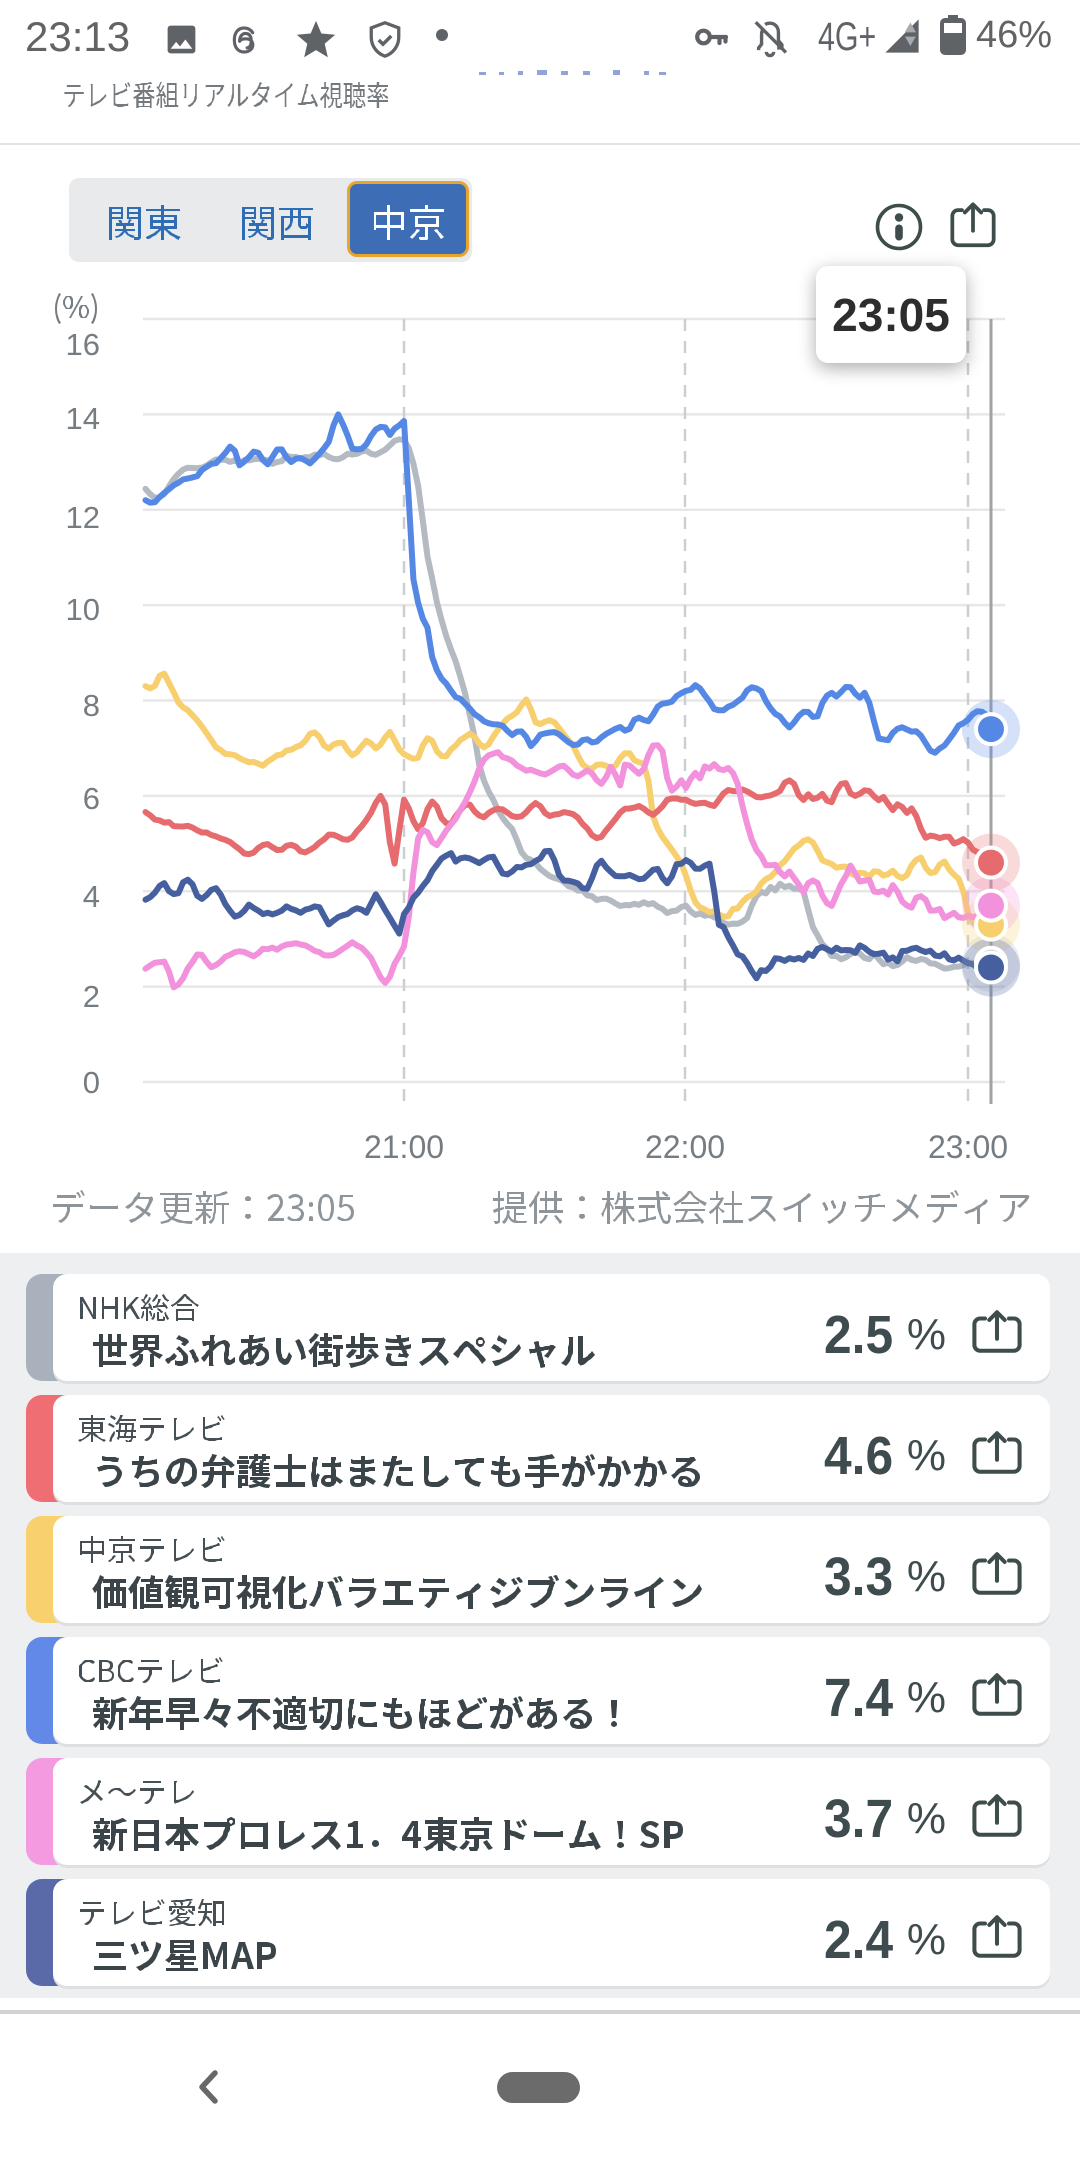  Describe the element at coordinates (83, 344) in the screenshot. I see `svg-text: 16` at that location.